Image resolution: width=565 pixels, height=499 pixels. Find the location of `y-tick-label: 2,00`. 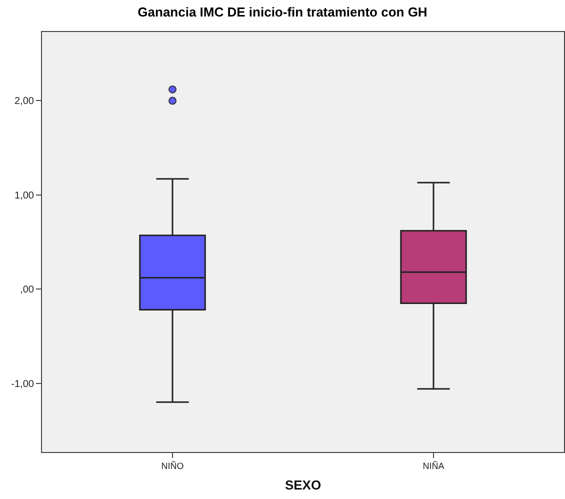

y-tick-label: 2,00 is located at coordinates (24, 102).